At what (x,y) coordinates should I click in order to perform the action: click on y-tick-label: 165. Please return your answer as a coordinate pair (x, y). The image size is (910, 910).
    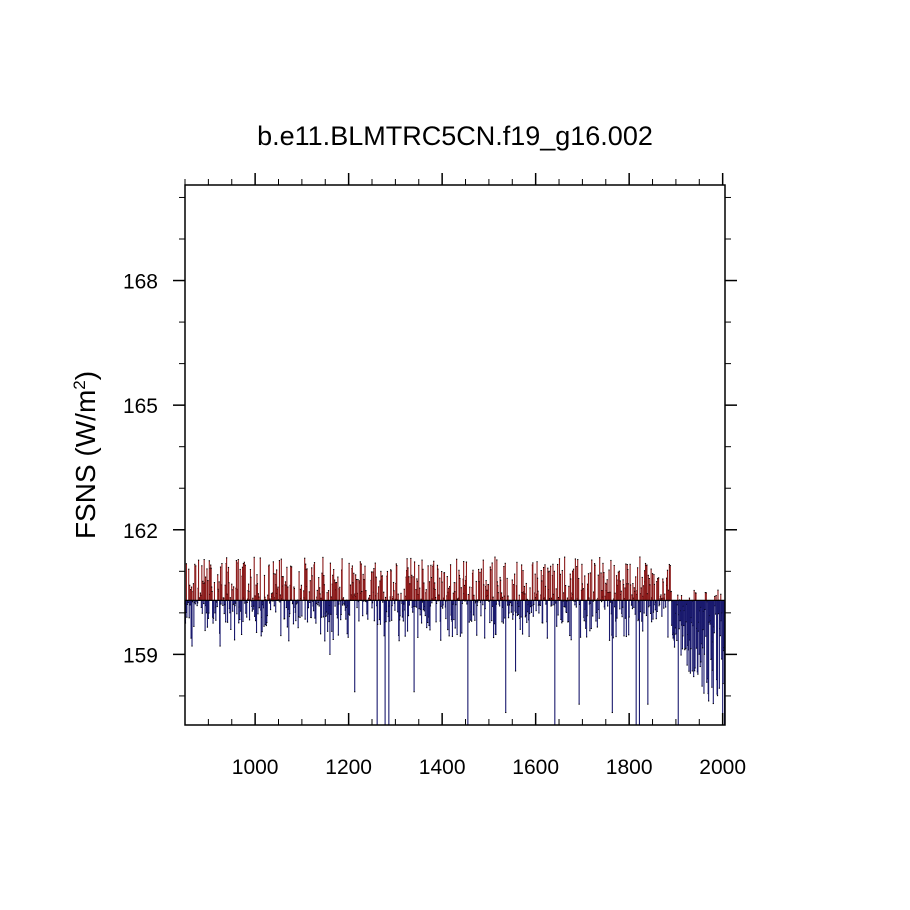
    Looking at the image, I should click on (140, 406).